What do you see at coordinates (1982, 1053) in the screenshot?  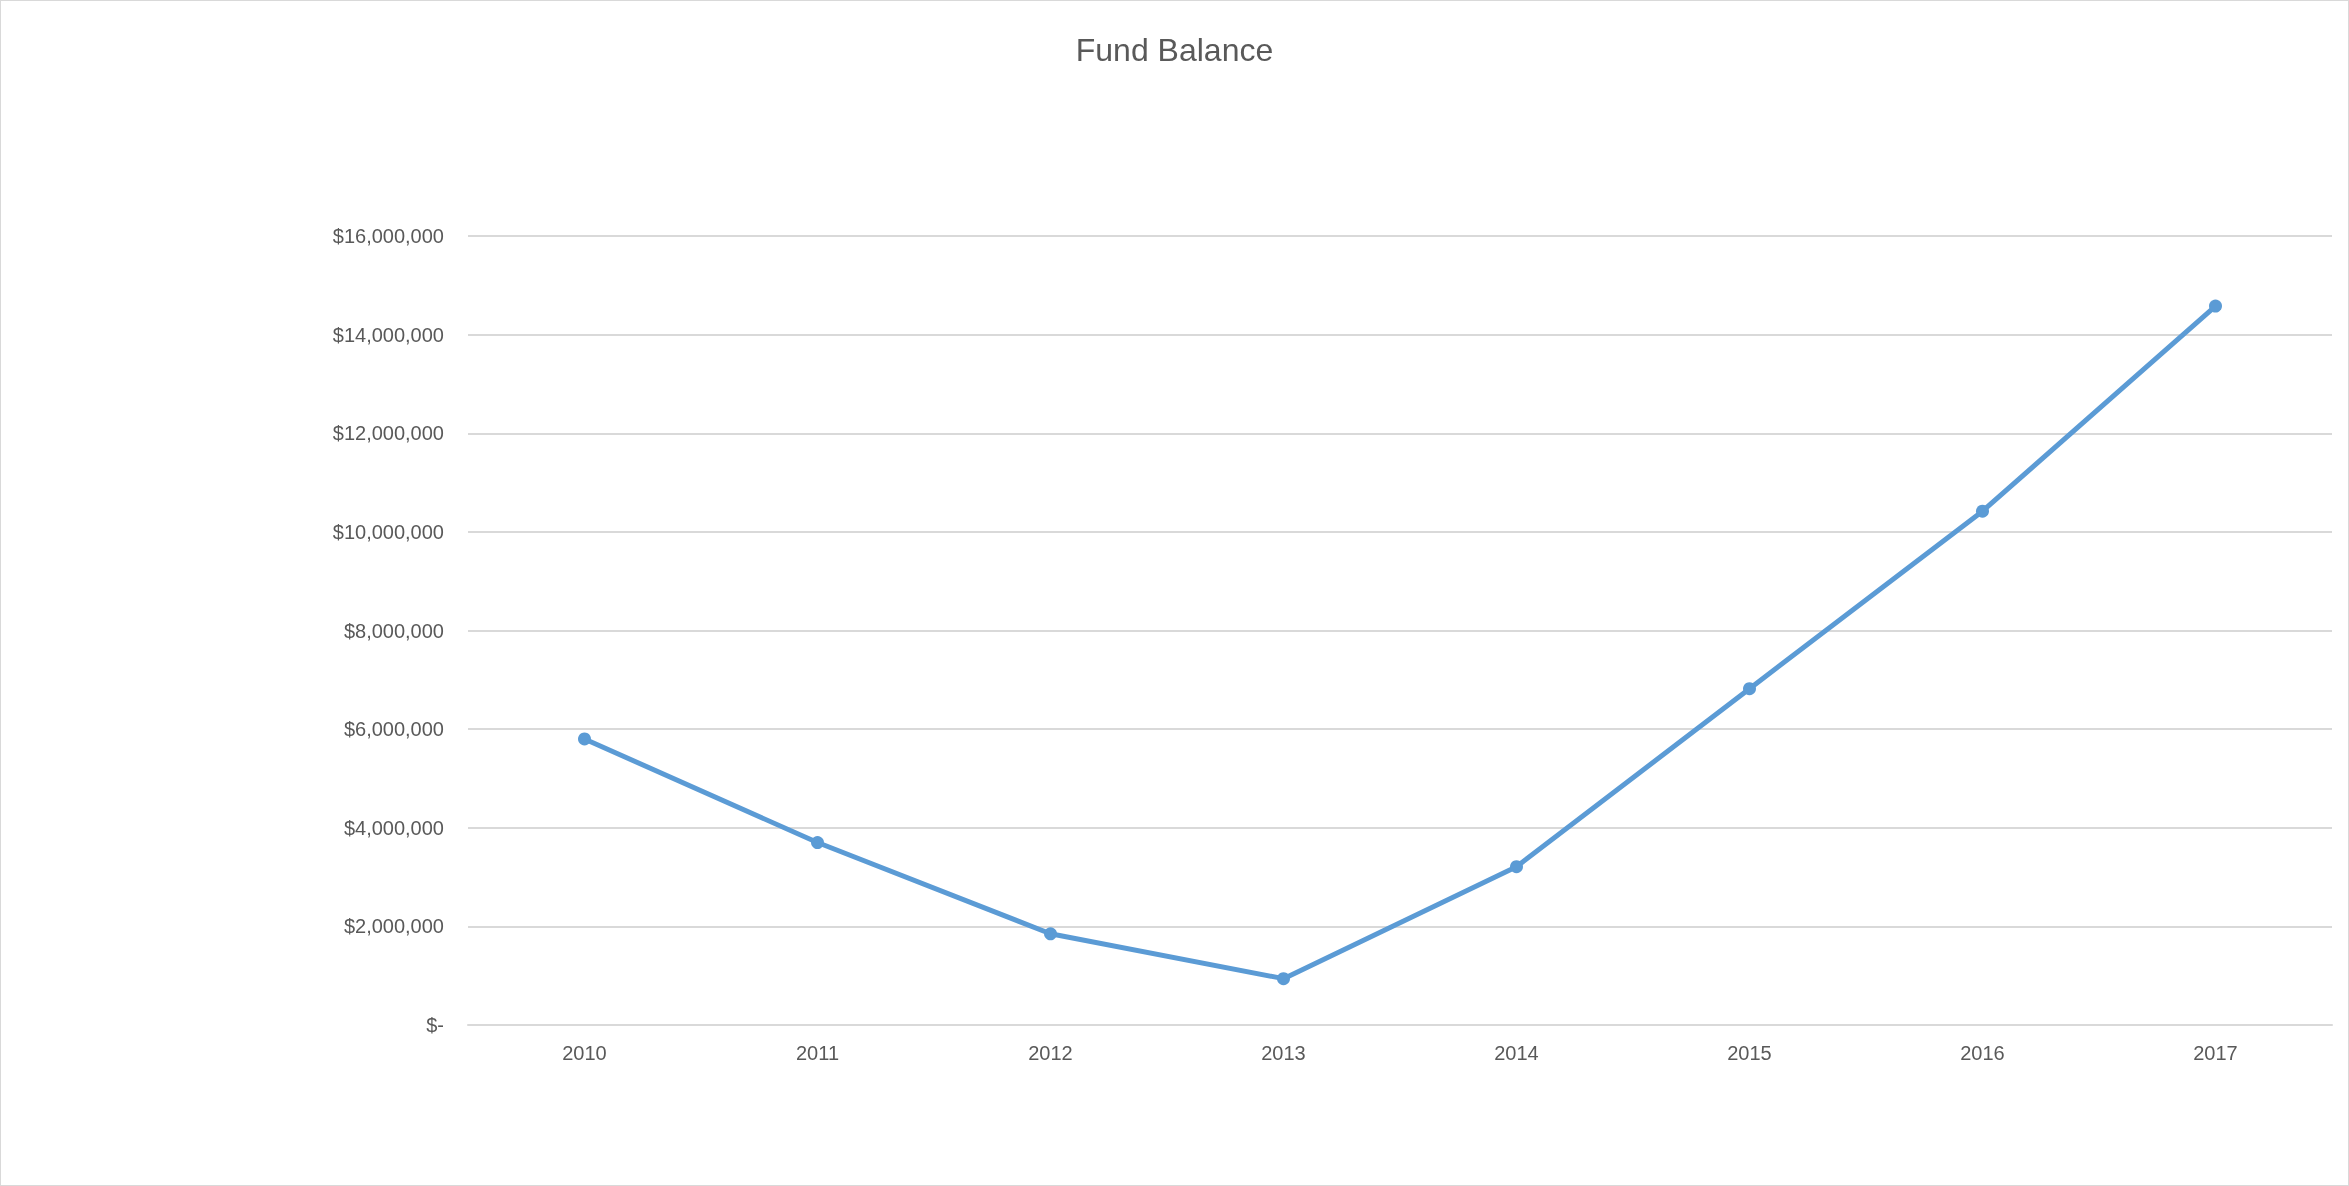 I see `x-tick-label: 2016` at bounding box center [1982, 1053].